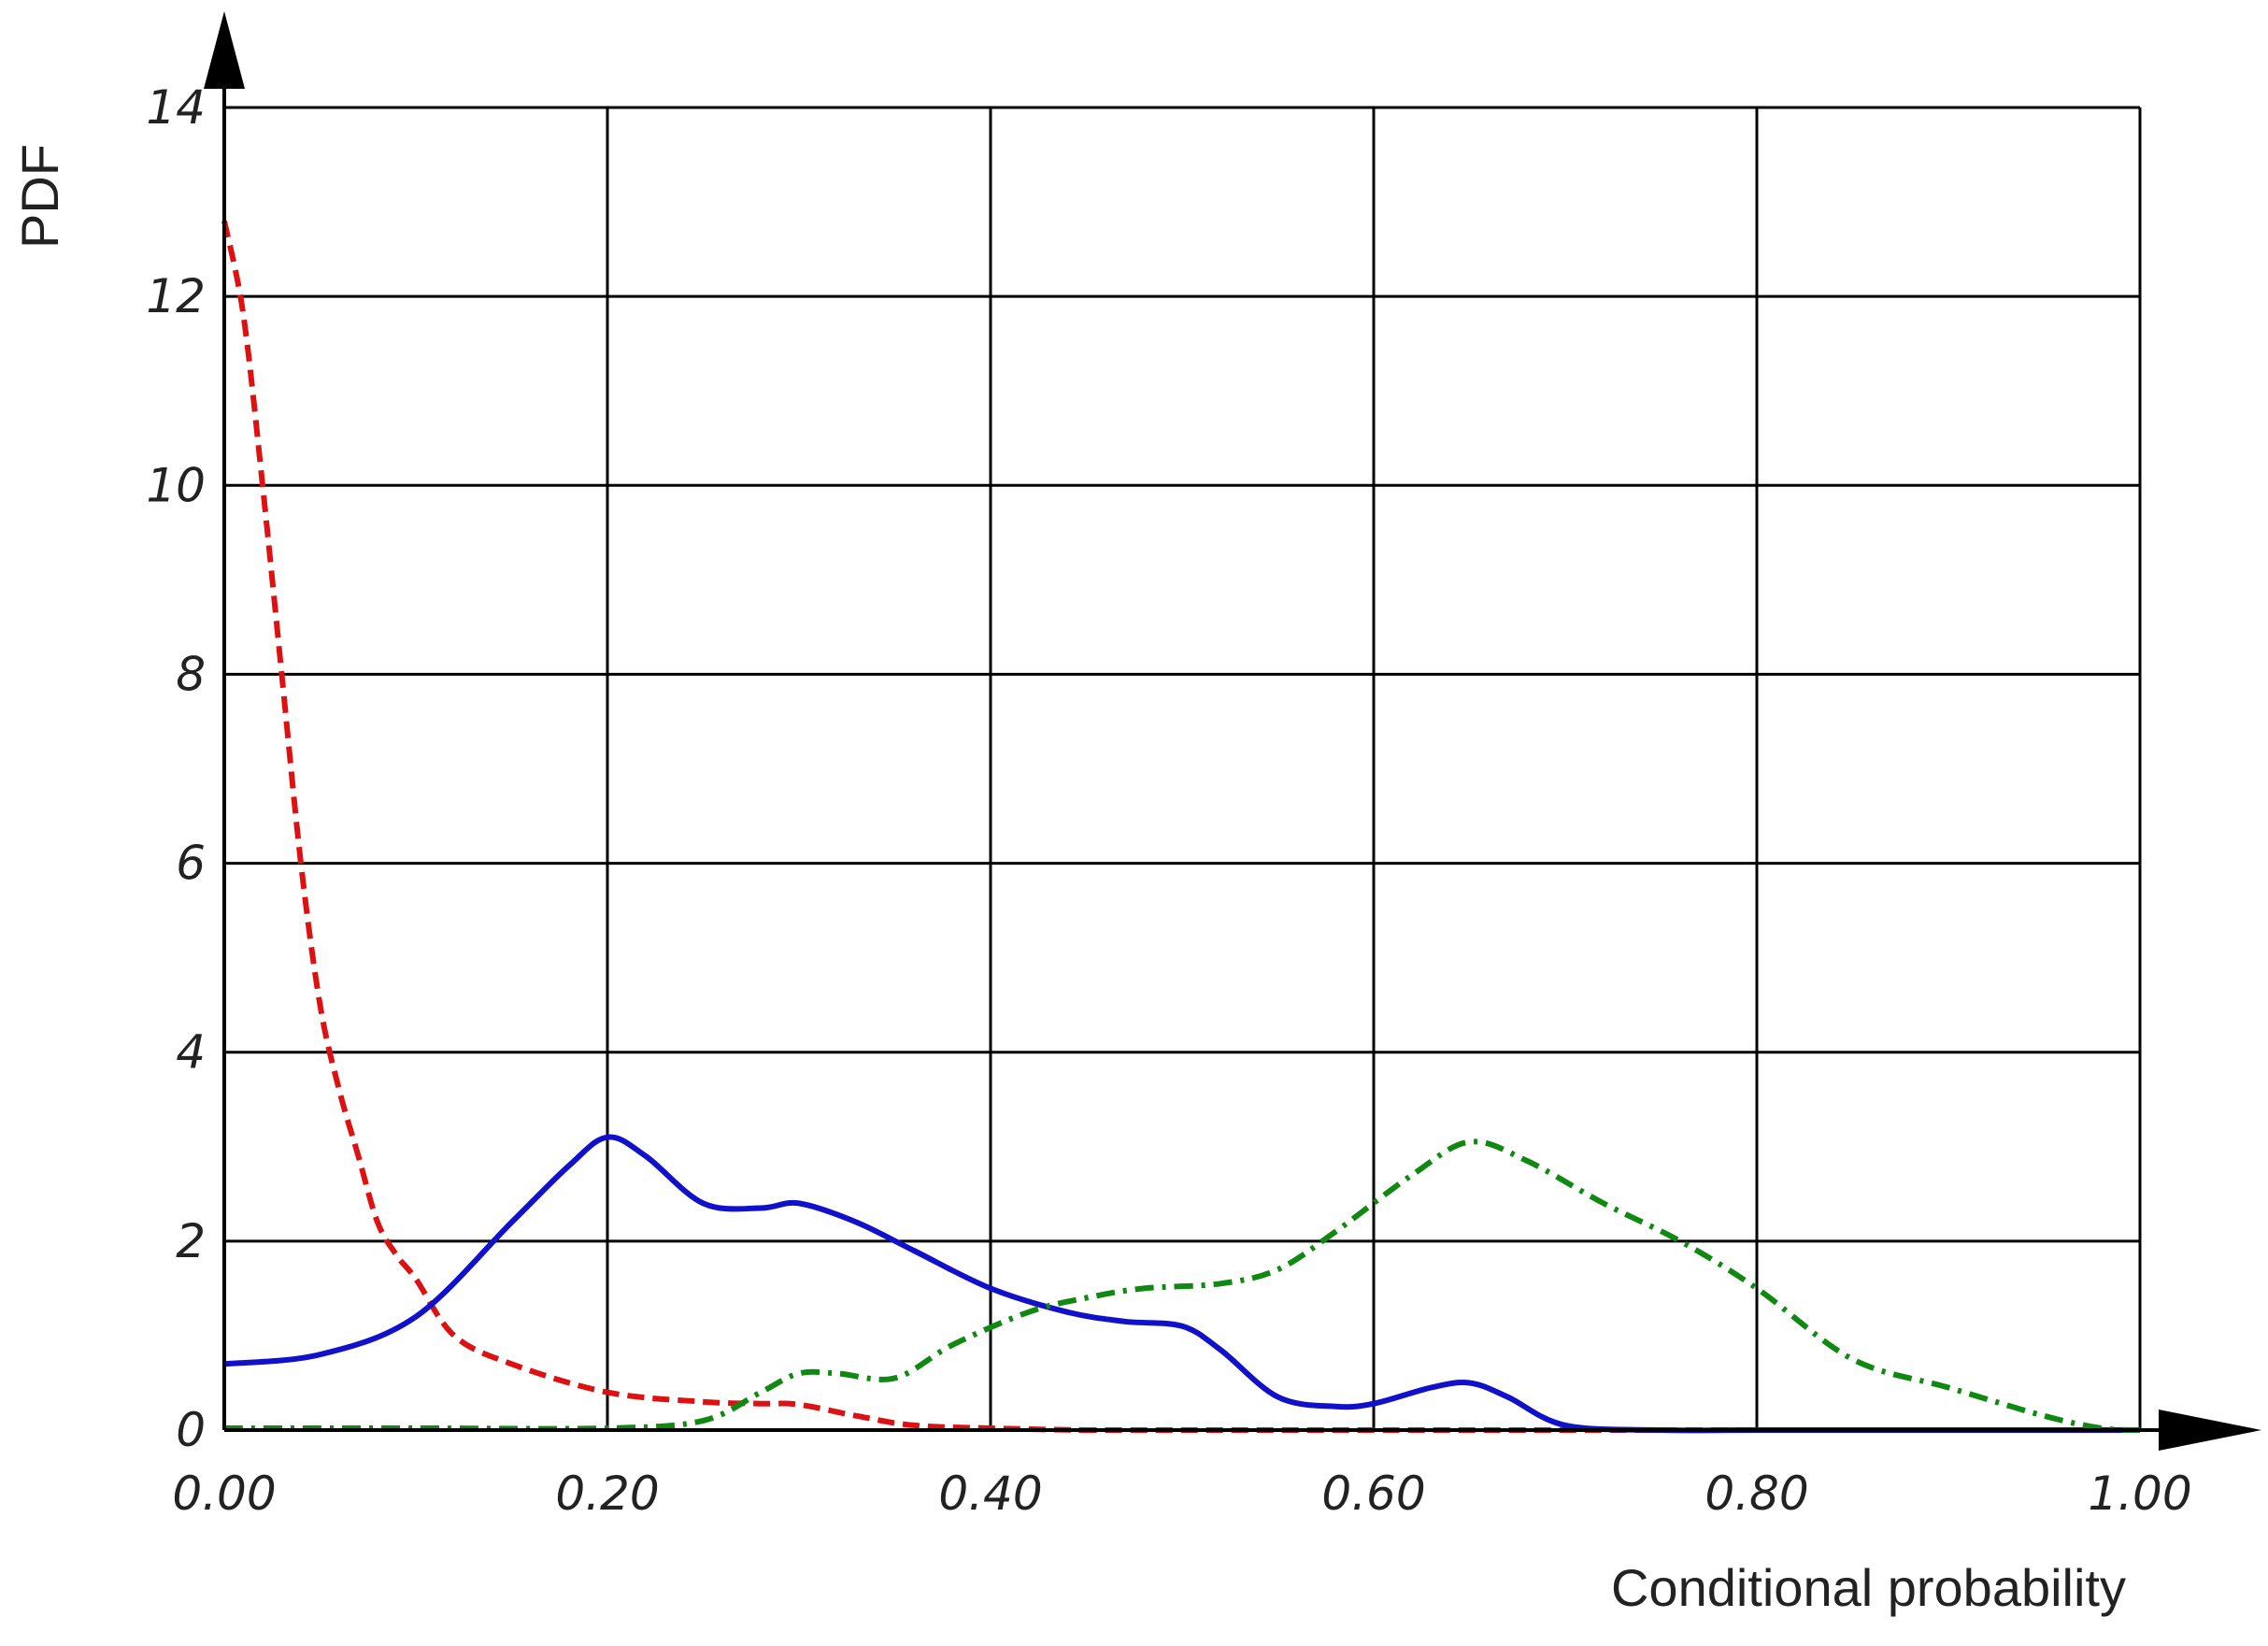 The image size is (2268, 1646). Describe the element at coordinates (191, 1430) in the screenshot. I see `y-tick-label: 0` at that location.